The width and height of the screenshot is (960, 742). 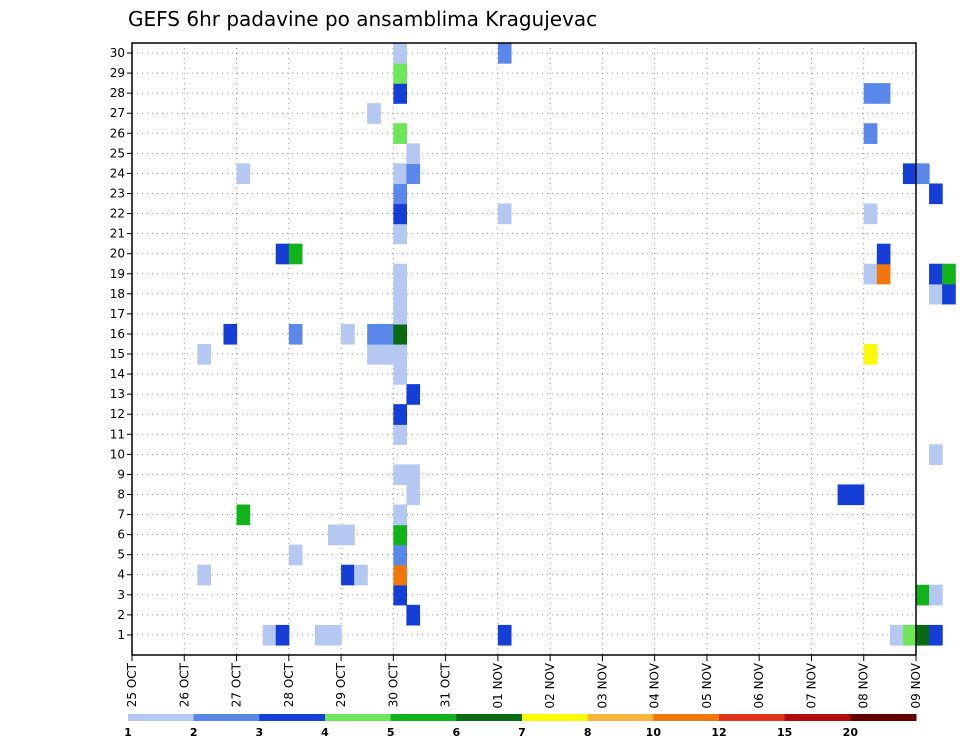 I want to click on legend-label: 6, so click(x=457, y=732).